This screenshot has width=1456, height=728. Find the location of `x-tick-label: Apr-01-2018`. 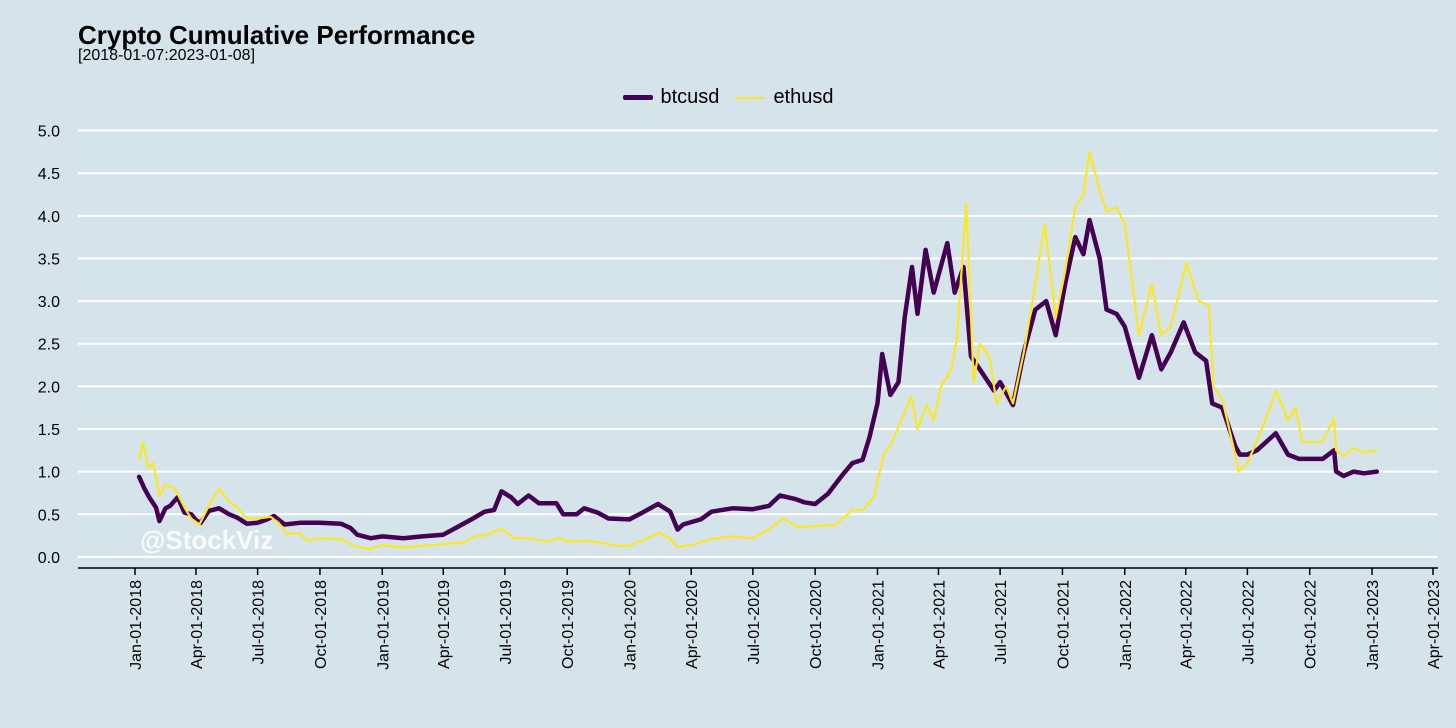

x-tick-label: Apr-01-2018 is located at coordinates (197, 624).